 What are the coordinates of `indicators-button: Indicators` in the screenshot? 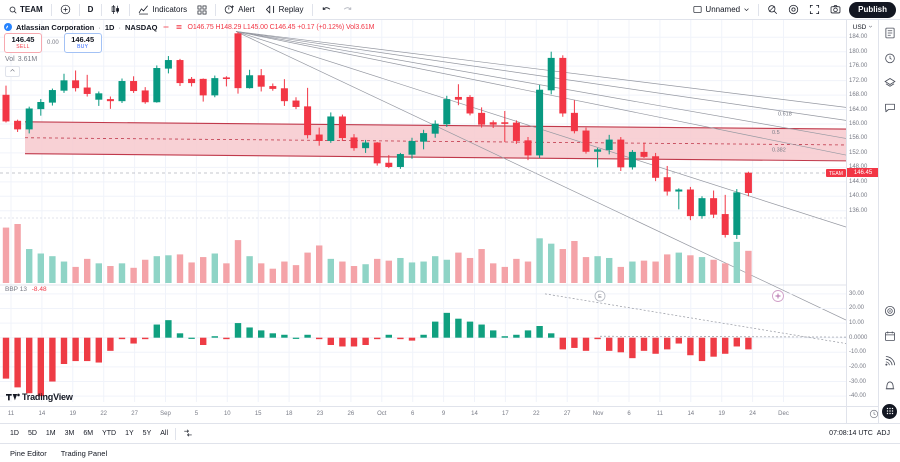 It's located at (162, 10).